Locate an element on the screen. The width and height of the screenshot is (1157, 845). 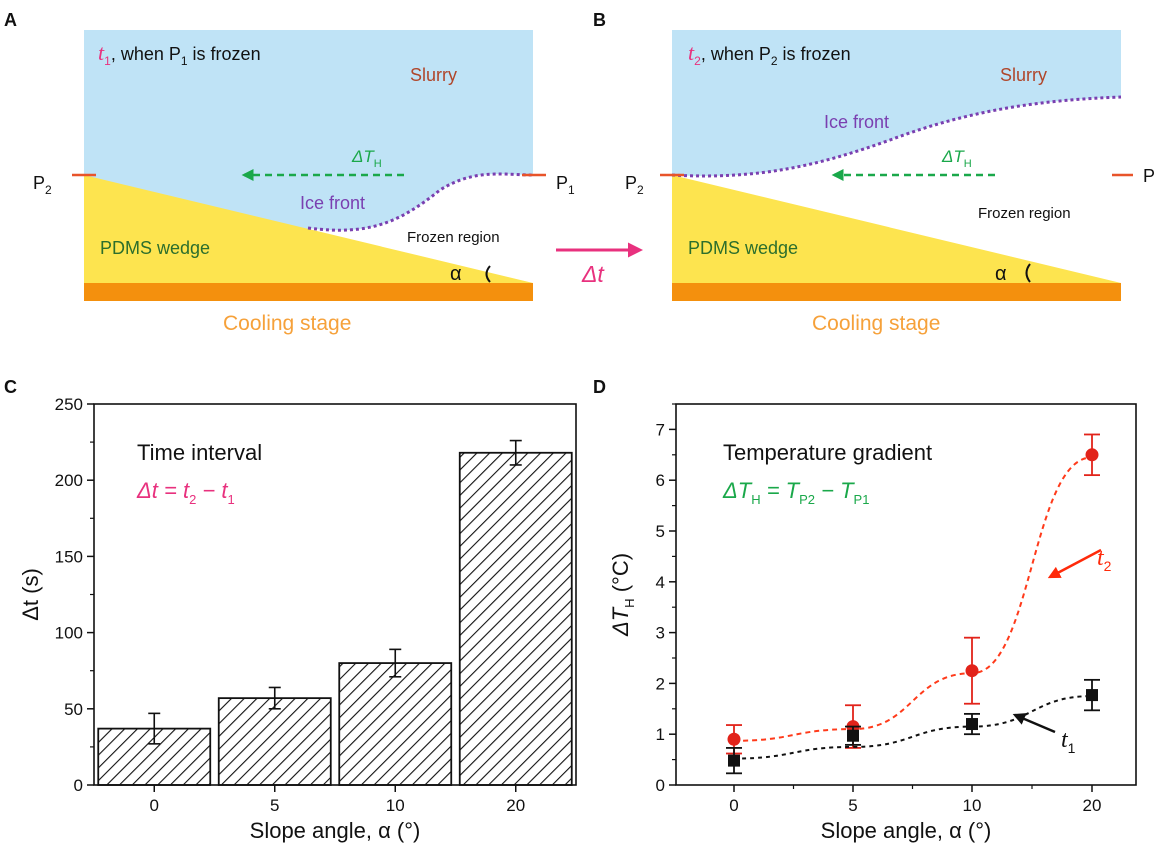
panel-b-cooling-label: Cooling stage is located at coordinates (876, 323).